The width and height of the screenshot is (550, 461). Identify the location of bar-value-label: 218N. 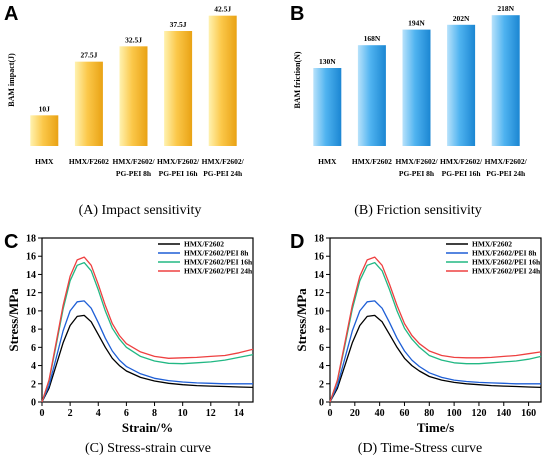
(505, 8).